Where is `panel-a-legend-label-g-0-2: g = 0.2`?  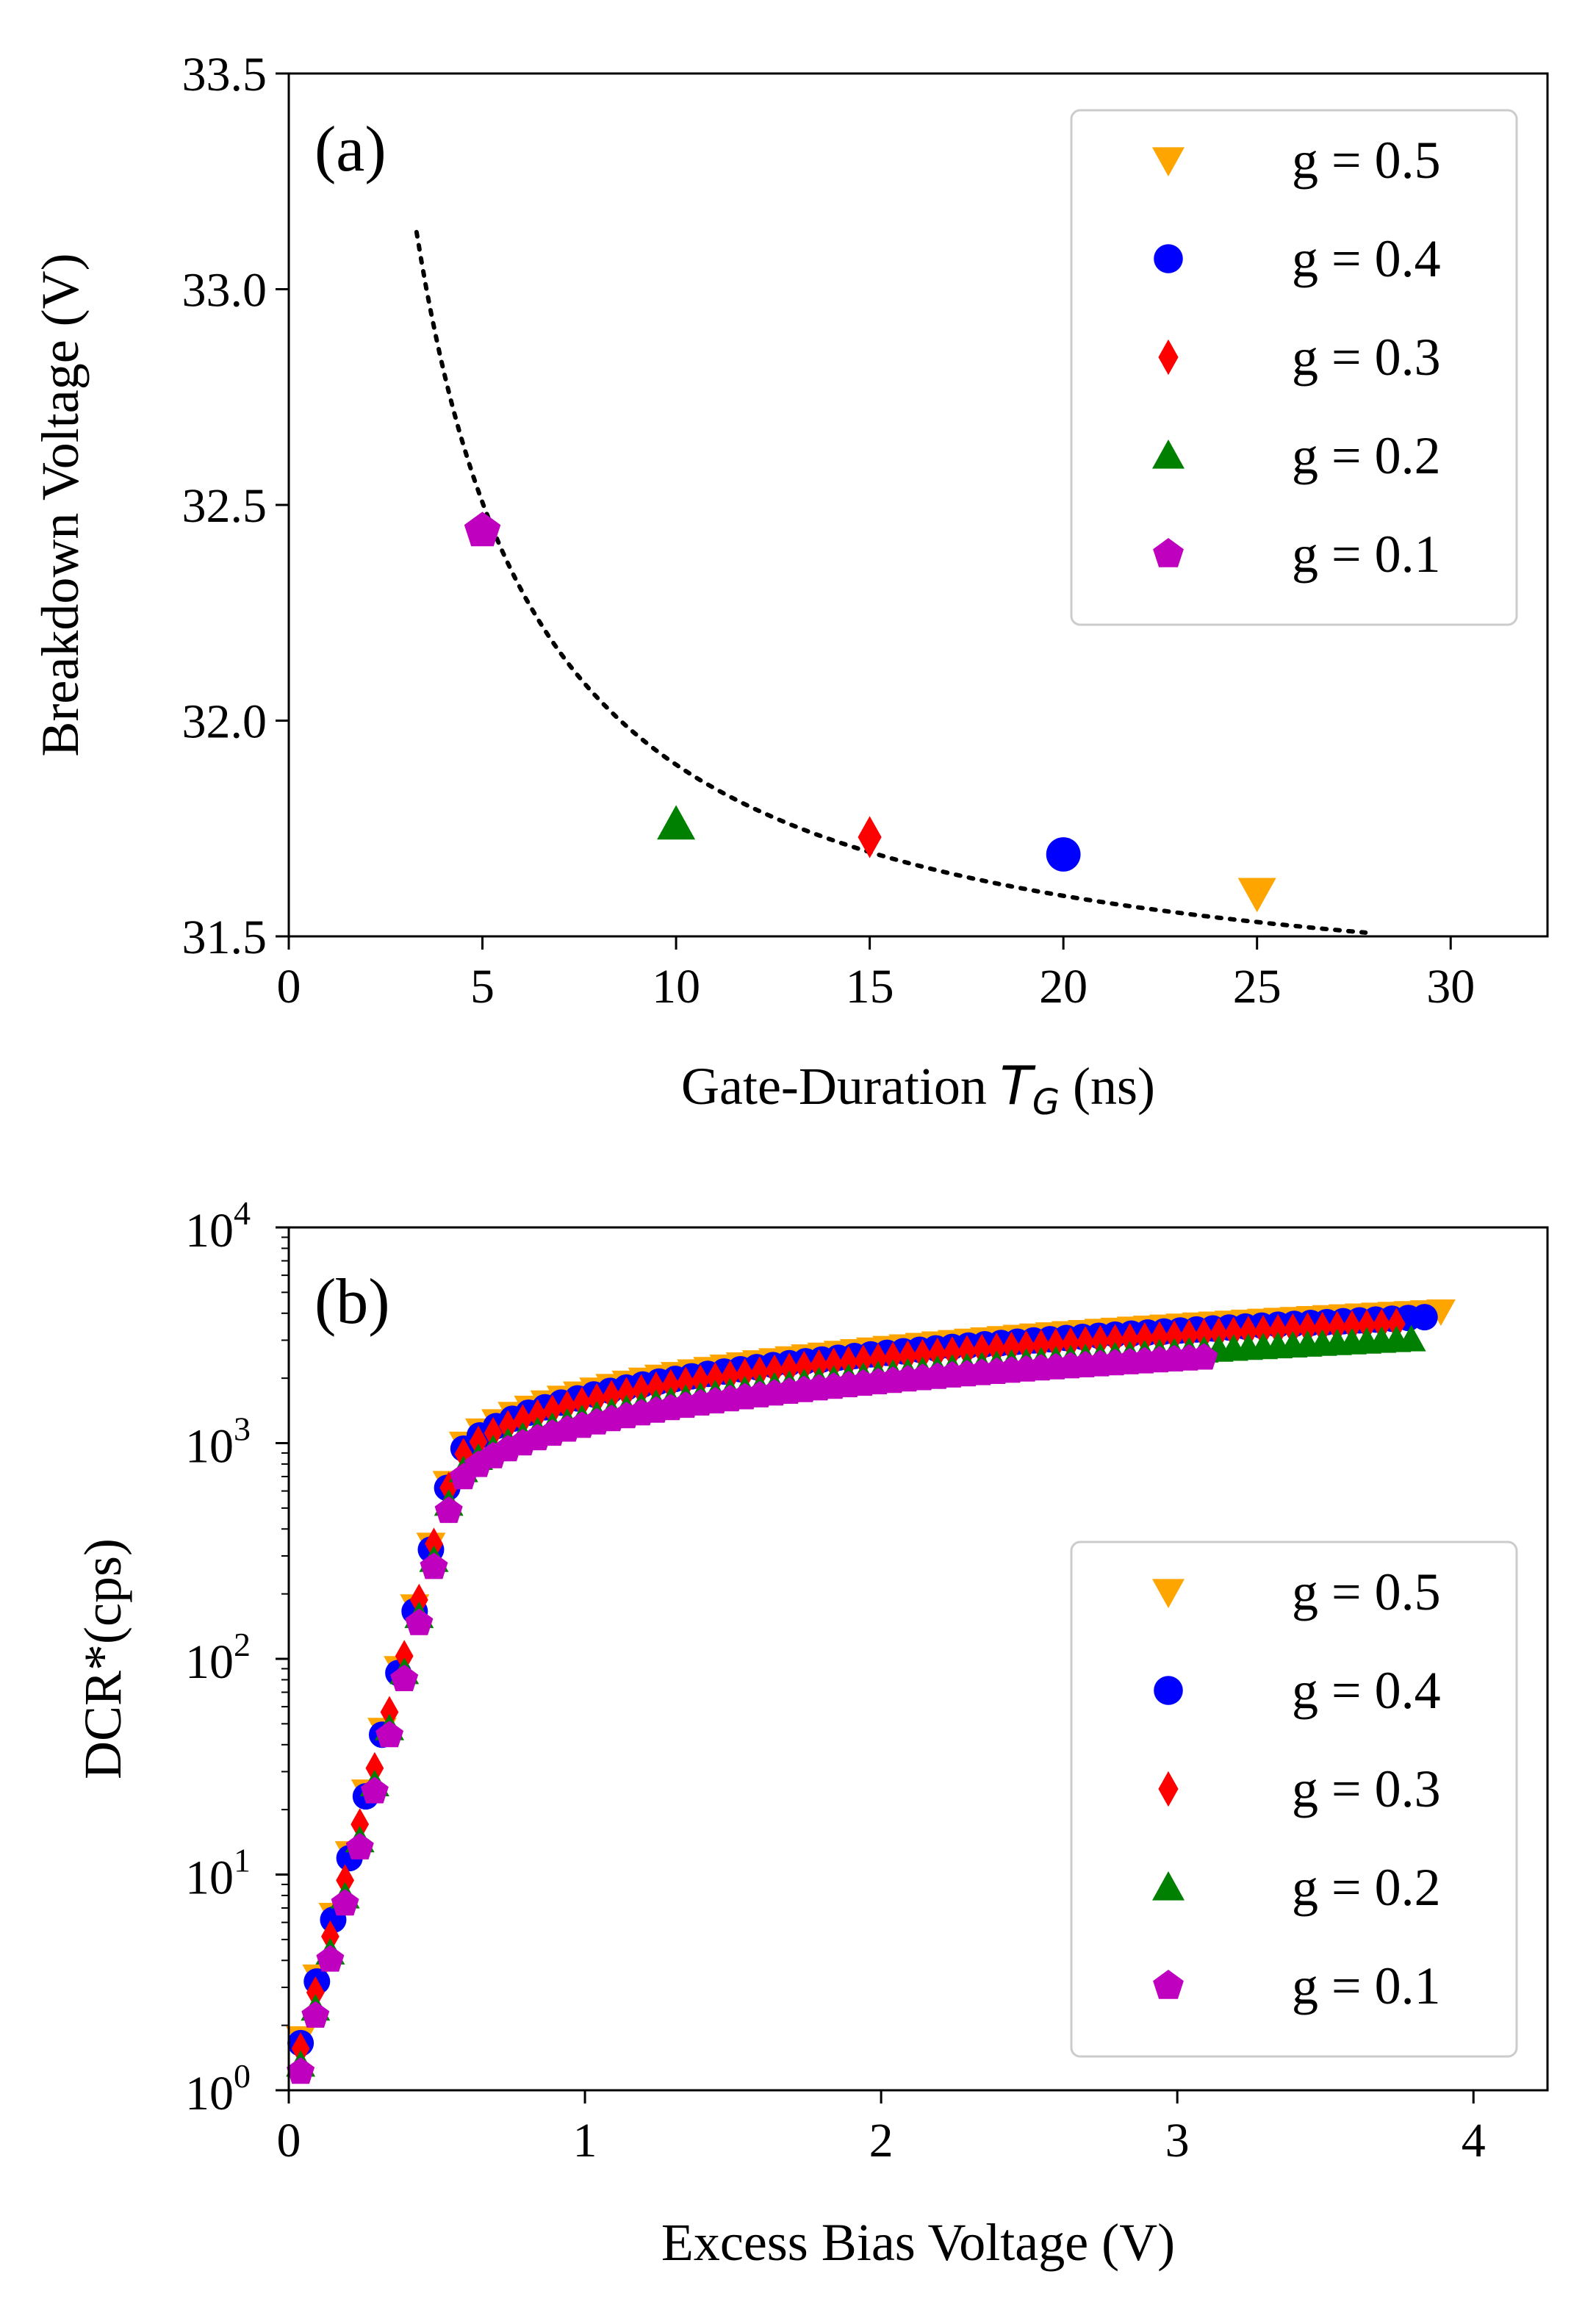 panel-a-legend-label-g-0-2: g = 0.2 is located at coordinates (1366, 455).